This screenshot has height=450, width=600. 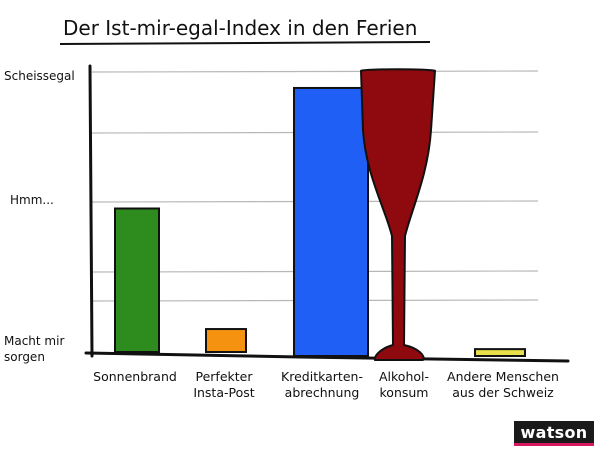 I want to click on gridline, so click(x=315, y=71).